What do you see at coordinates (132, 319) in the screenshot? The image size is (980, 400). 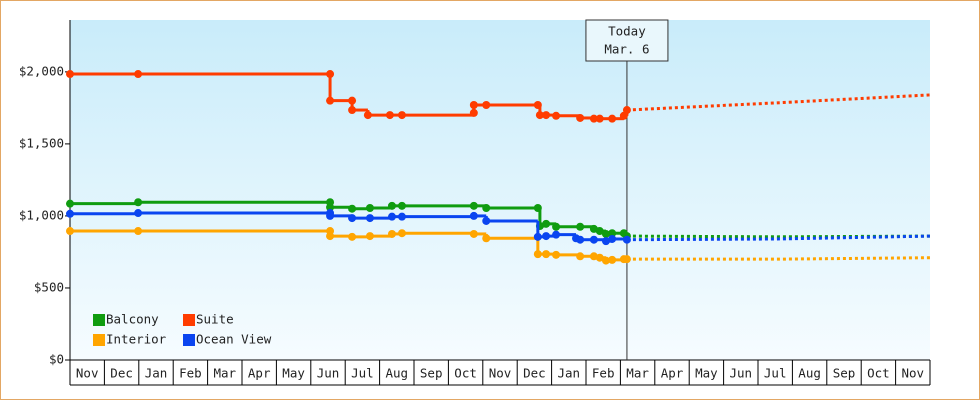 I see `legend-label: Balcony` at bounding box center [132, 319].